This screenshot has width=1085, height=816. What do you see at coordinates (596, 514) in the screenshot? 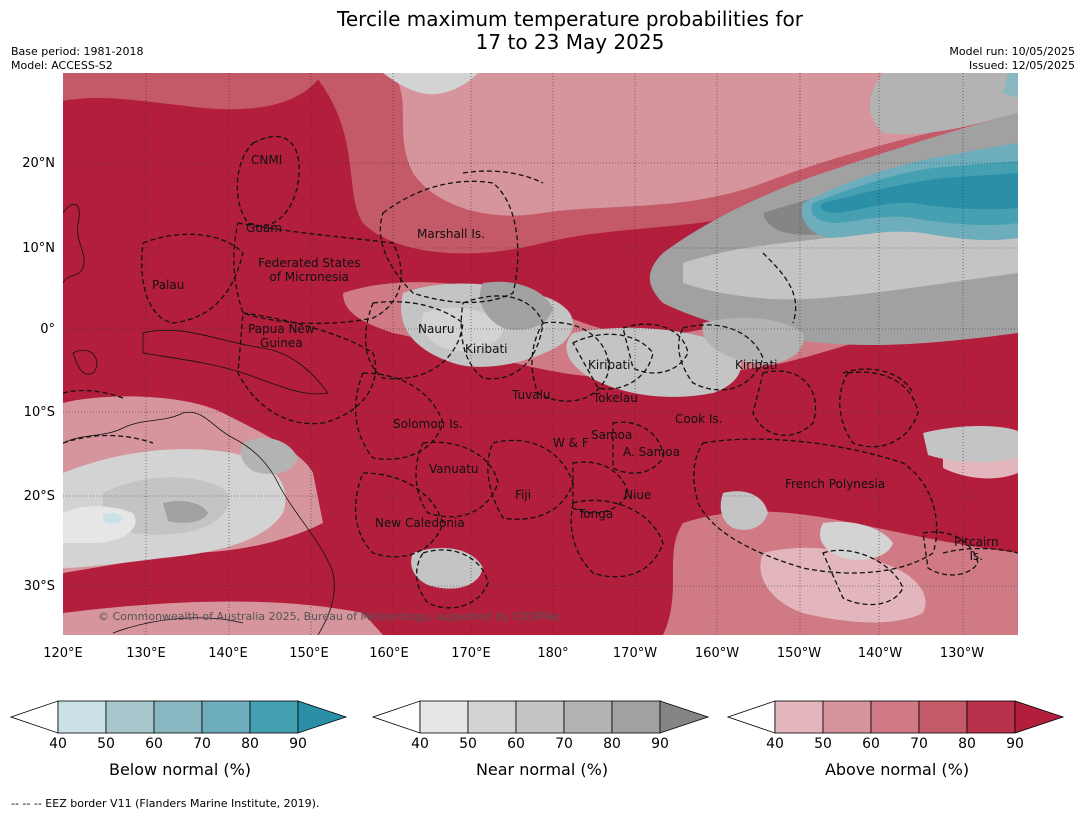
I see `label-tonga: Tonga` at bounding box center [596, 514].